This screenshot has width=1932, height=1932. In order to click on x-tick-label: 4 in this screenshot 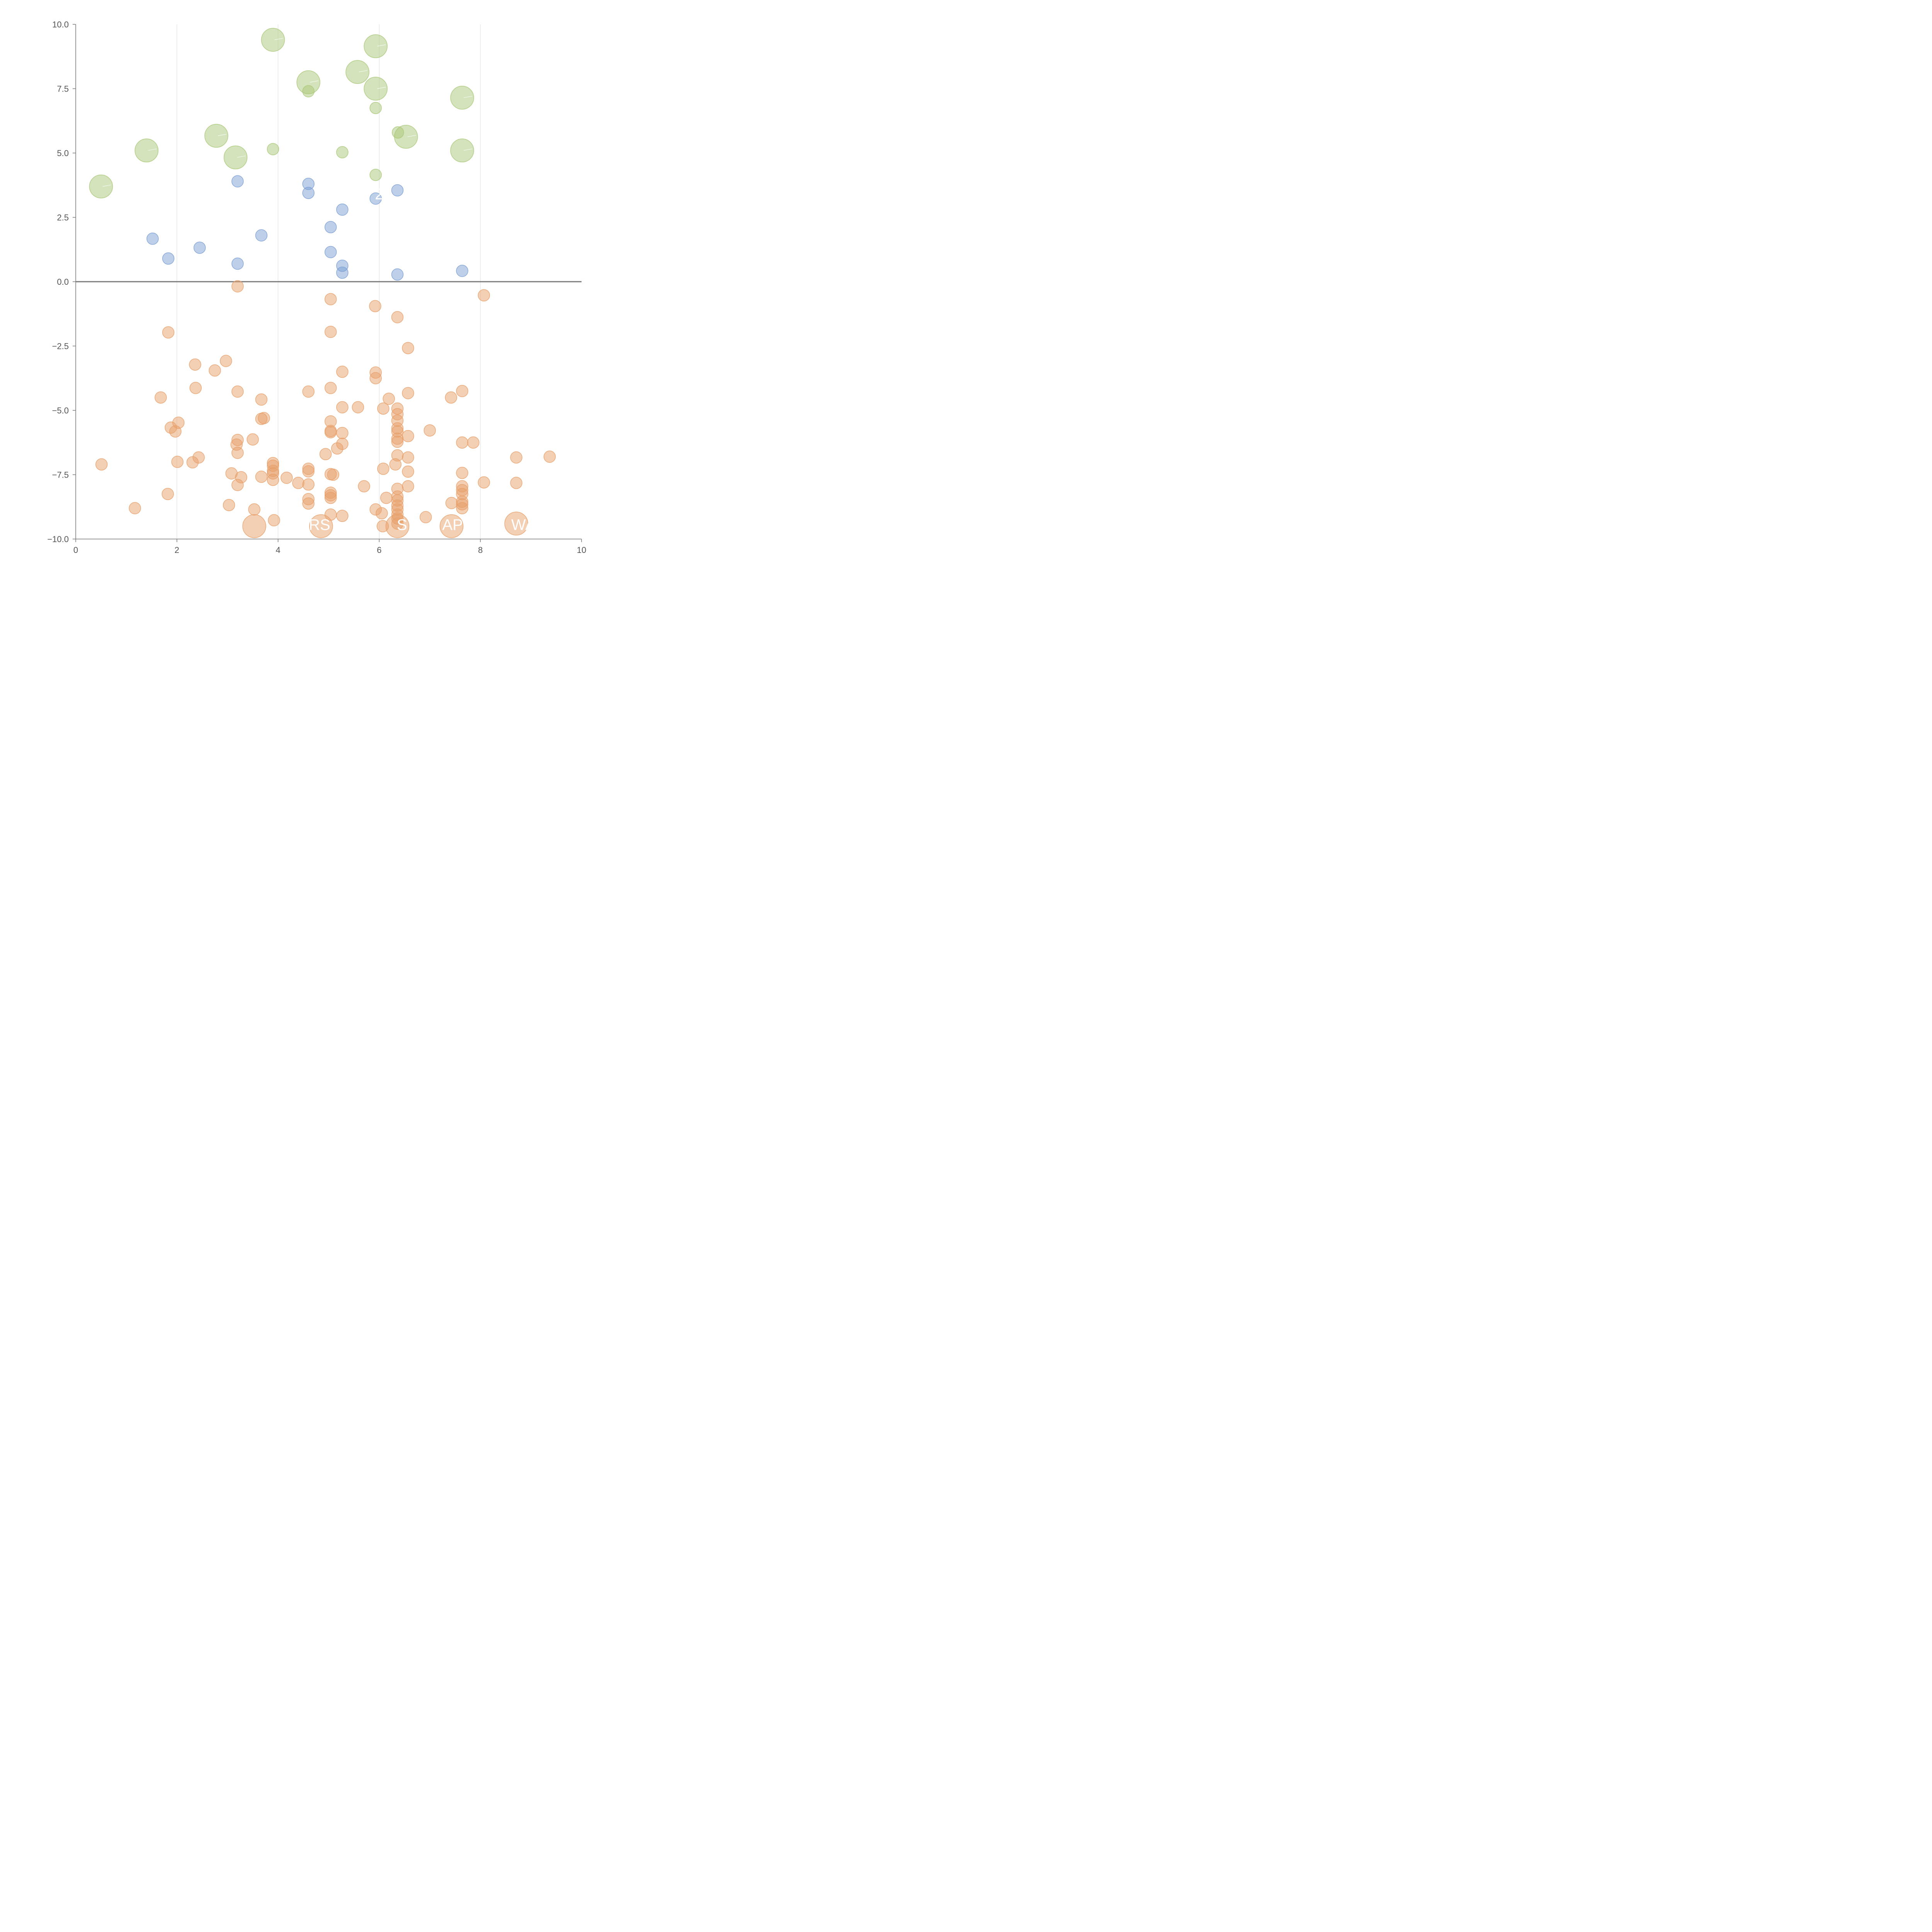, I will do `click(278, 550)`.